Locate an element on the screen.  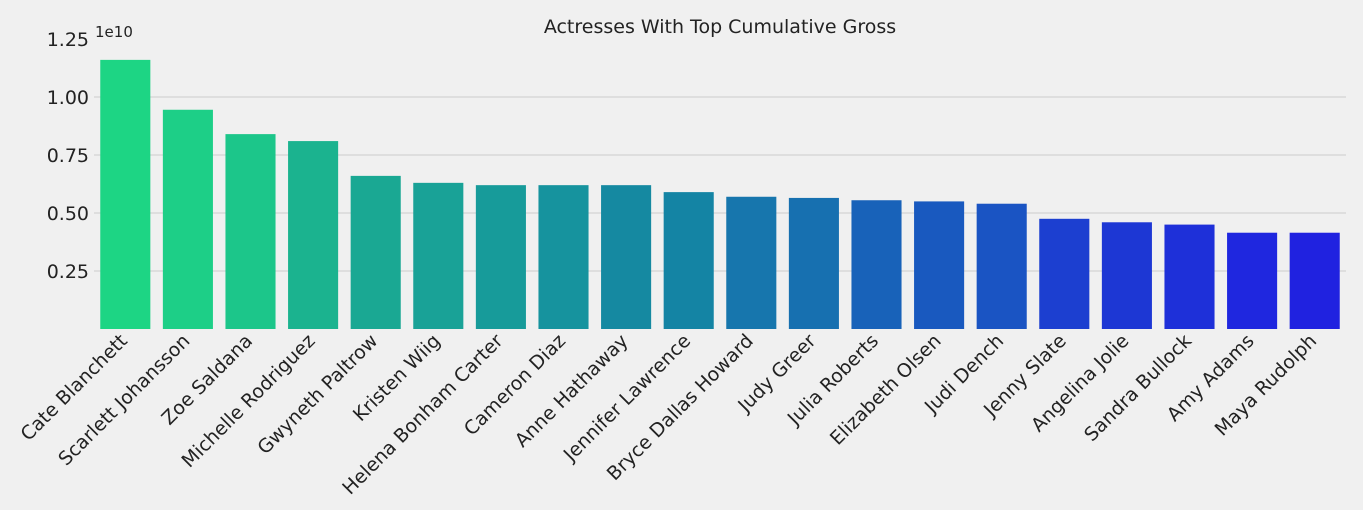
x-tick-label: Cate Blanchett is located at coordinates (73, 387).